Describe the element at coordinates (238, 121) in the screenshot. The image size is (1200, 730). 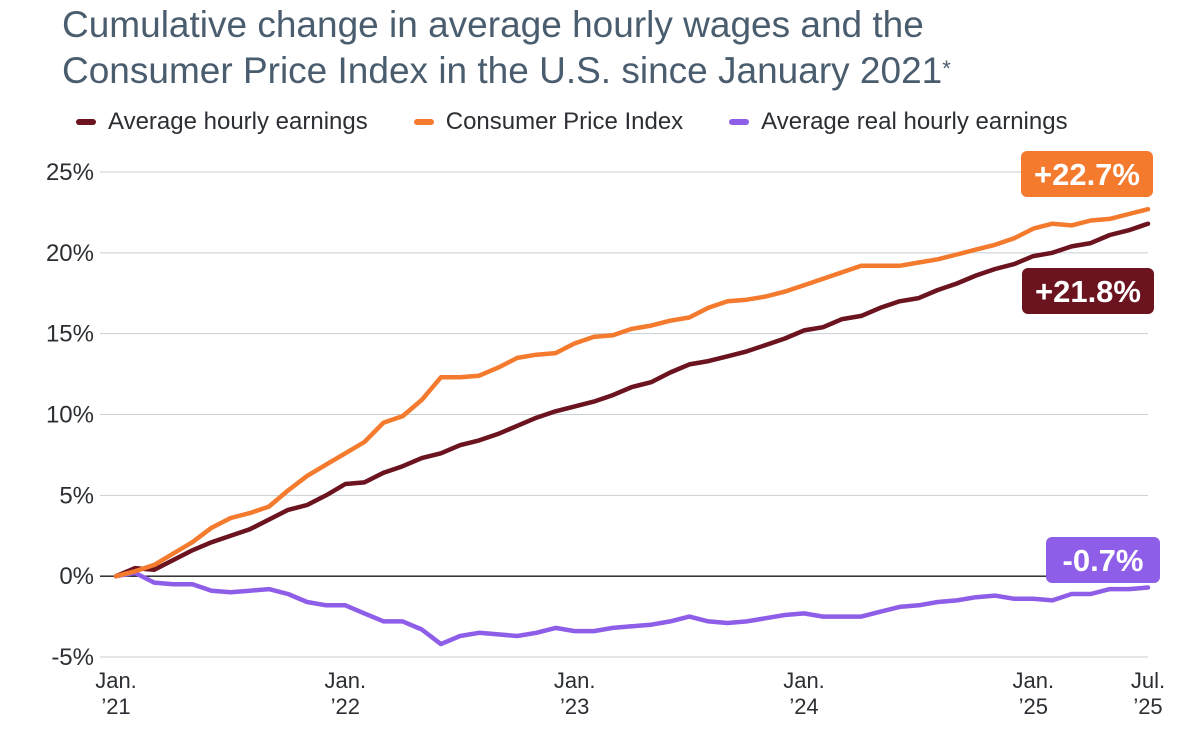
I see `legend-label-earnings: Average hourly earnings` at that location.